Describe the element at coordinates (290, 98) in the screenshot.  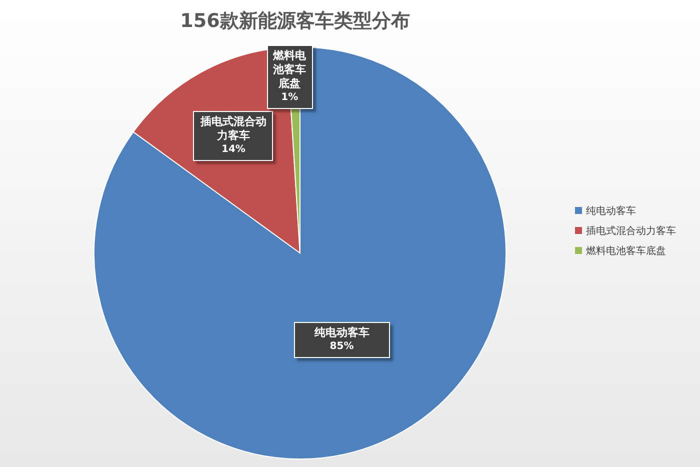
I see `data-label: 1%` at that location.